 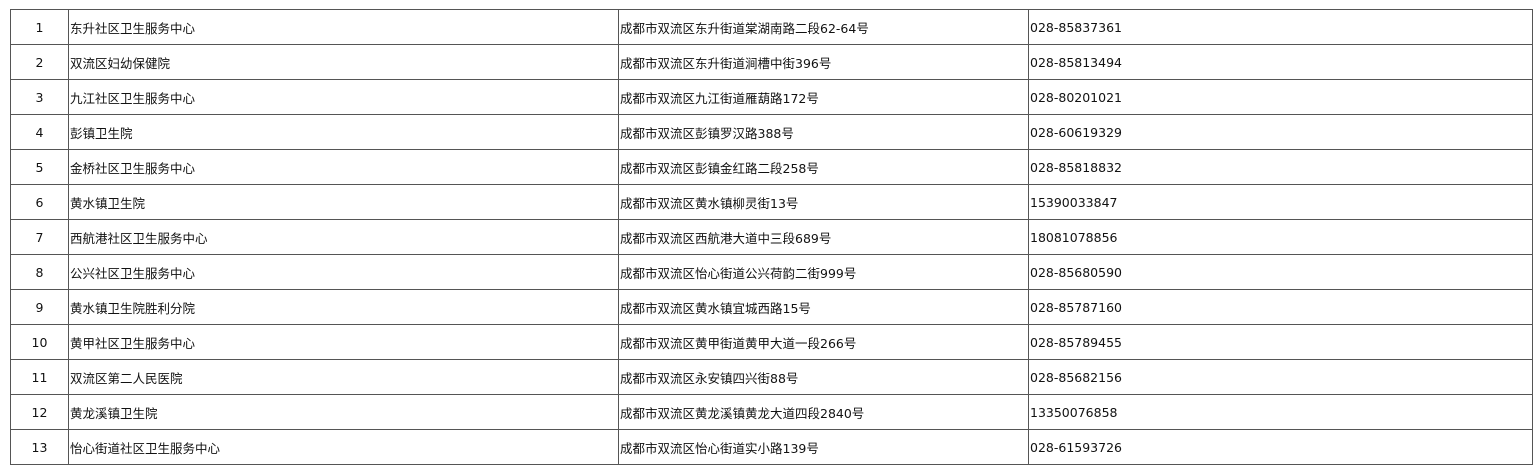 I want to click on institution-name: 西航港社区卫生服务中心, so click(x=343, y=237).